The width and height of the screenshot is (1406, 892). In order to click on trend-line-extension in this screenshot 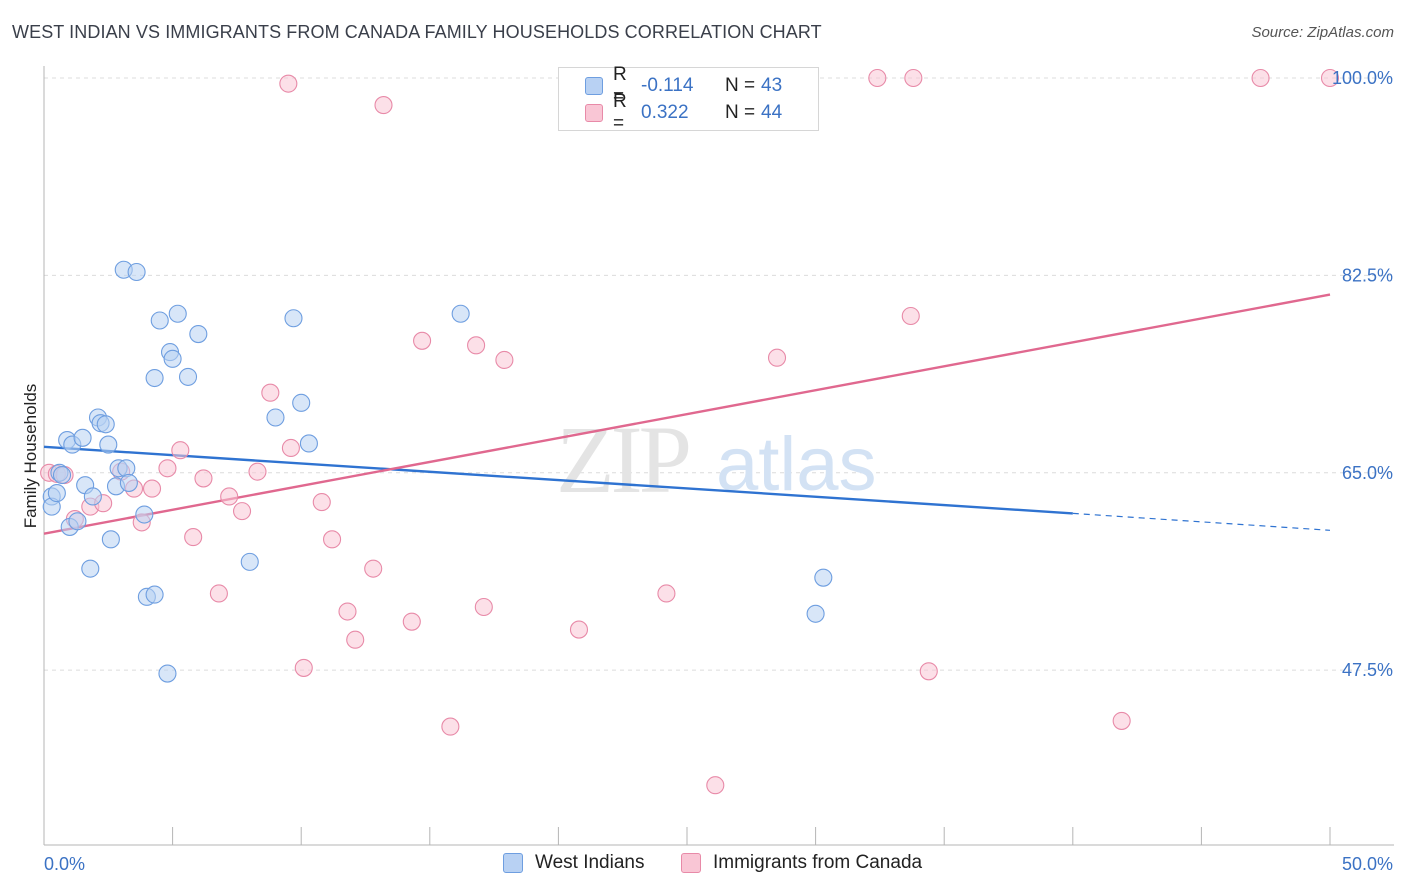, I will do `click(1201, 521)`.